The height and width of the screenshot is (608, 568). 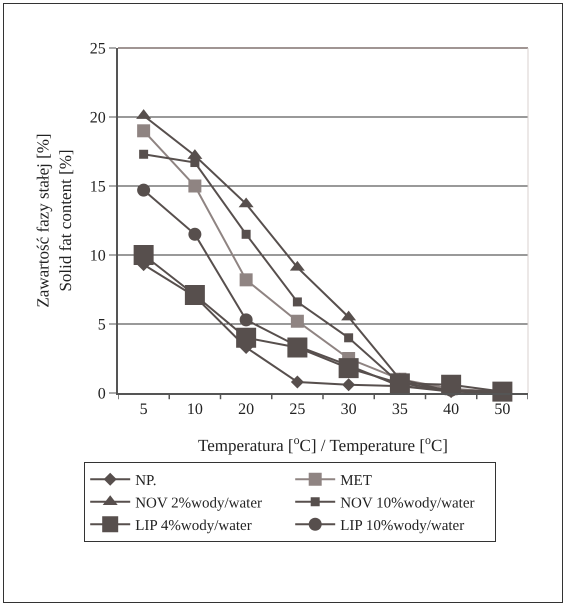 What do you see at coordinates (407, 504) in the screenshot?
I see `legend-label: NOV 10%wody/water` at bounding box center [407, 504].